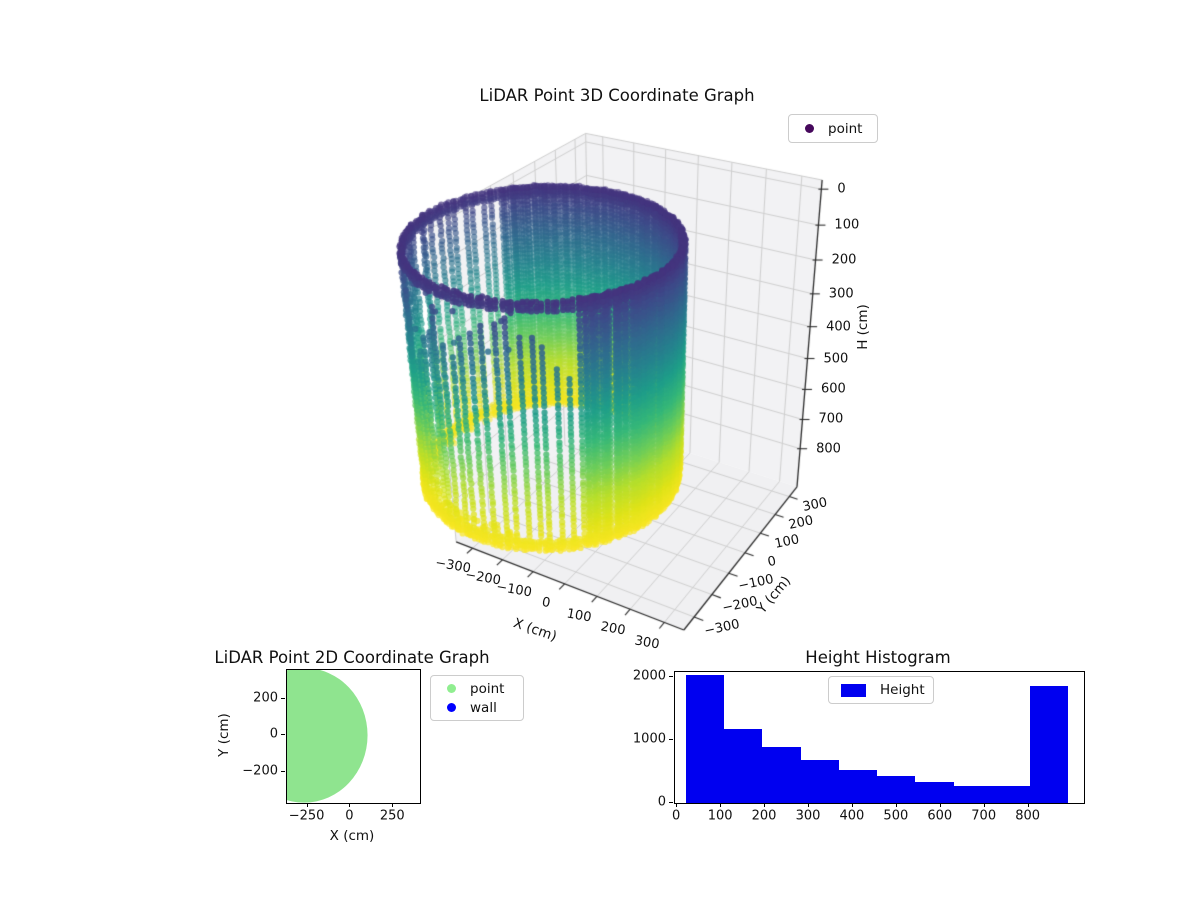  What do you see at coordinates (392, 816) in the screenshot?
I see `tick-label-2d-x: 250` at bounding box center [392, 816].